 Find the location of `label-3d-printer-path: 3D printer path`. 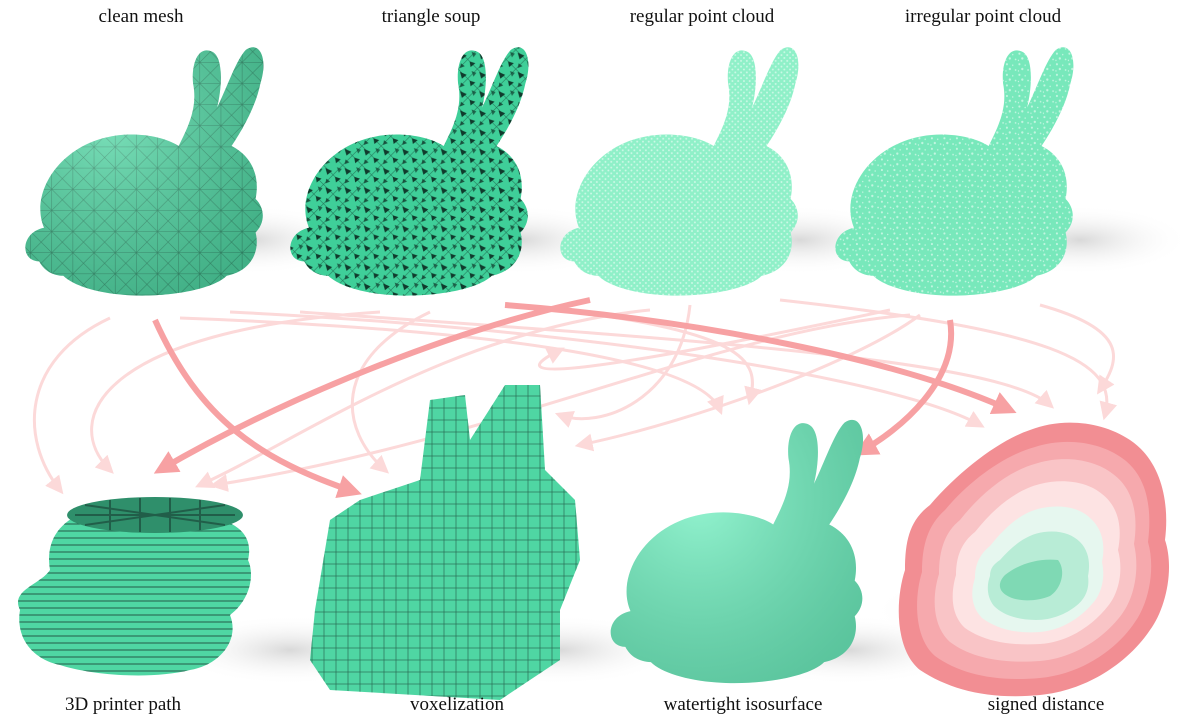

label-3d-printer-path: 3D printer path is located at coordinates (123, 704).